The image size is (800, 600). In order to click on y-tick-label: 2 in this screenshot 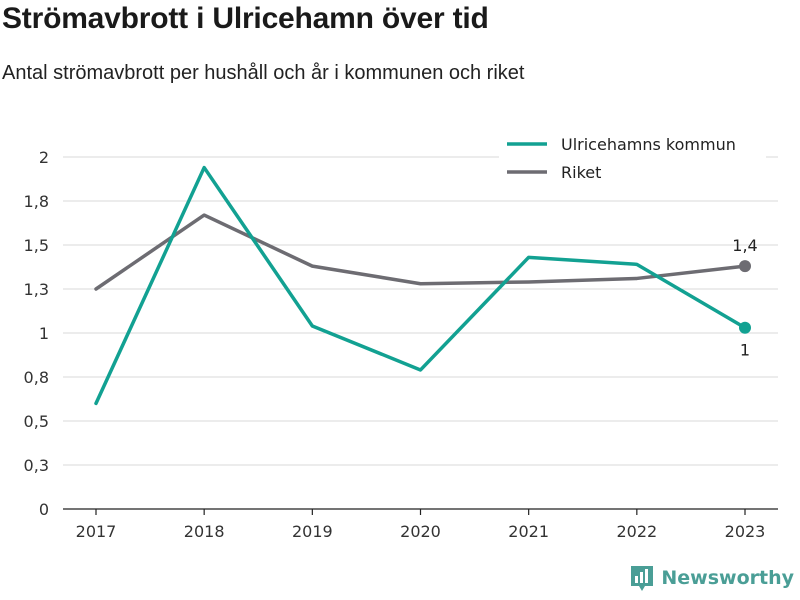, I will do `click(44, 157)`.